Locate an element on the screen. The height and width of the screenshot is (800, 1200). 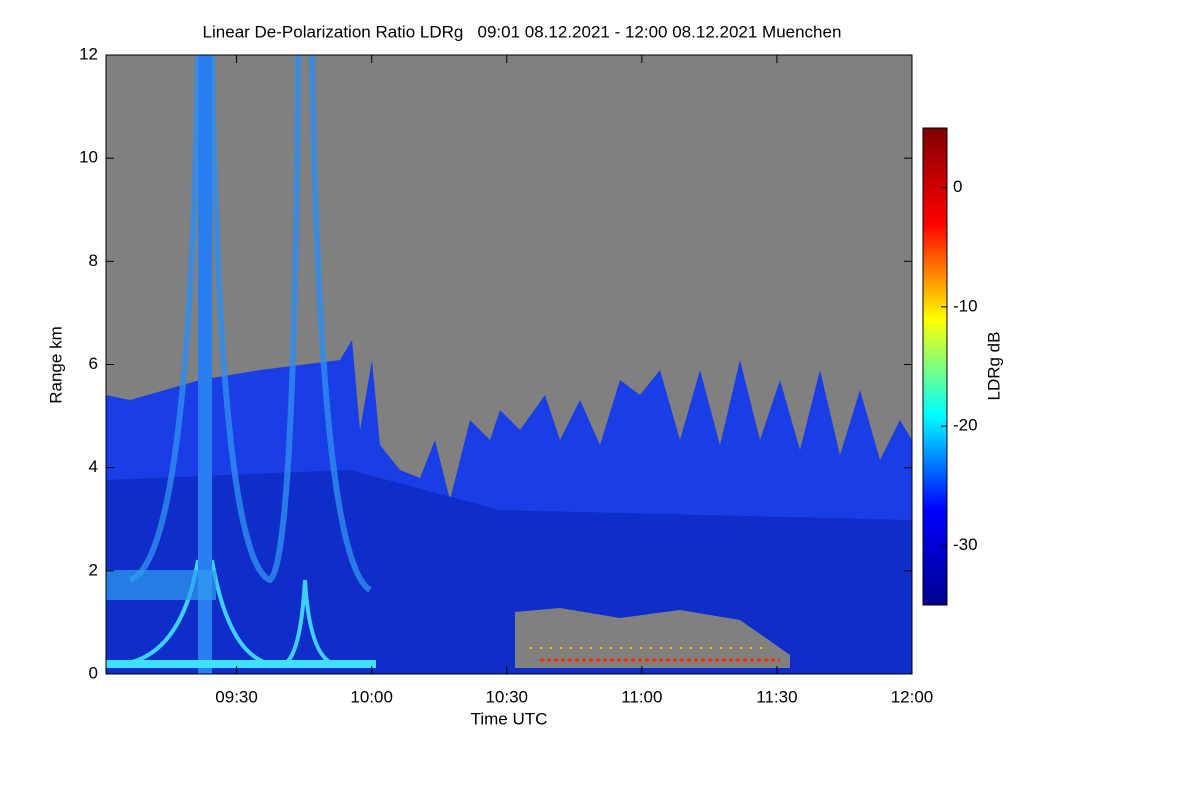
colorbar-tick-label: -10 is located at coordinates (965, 305).